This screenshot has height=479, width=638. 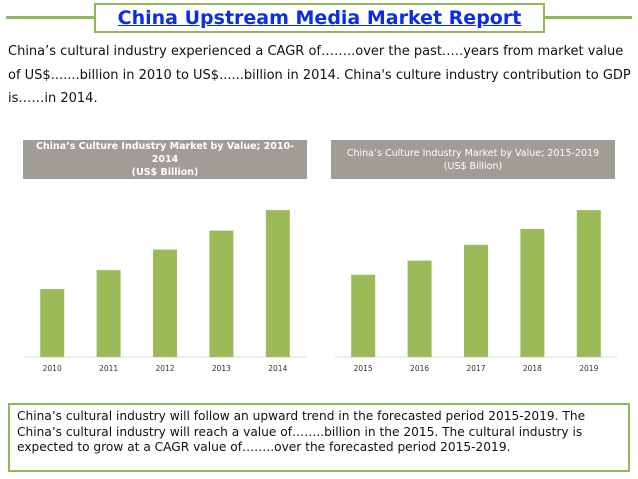 I want to click on bar-2017, so click(x=476, y=300).